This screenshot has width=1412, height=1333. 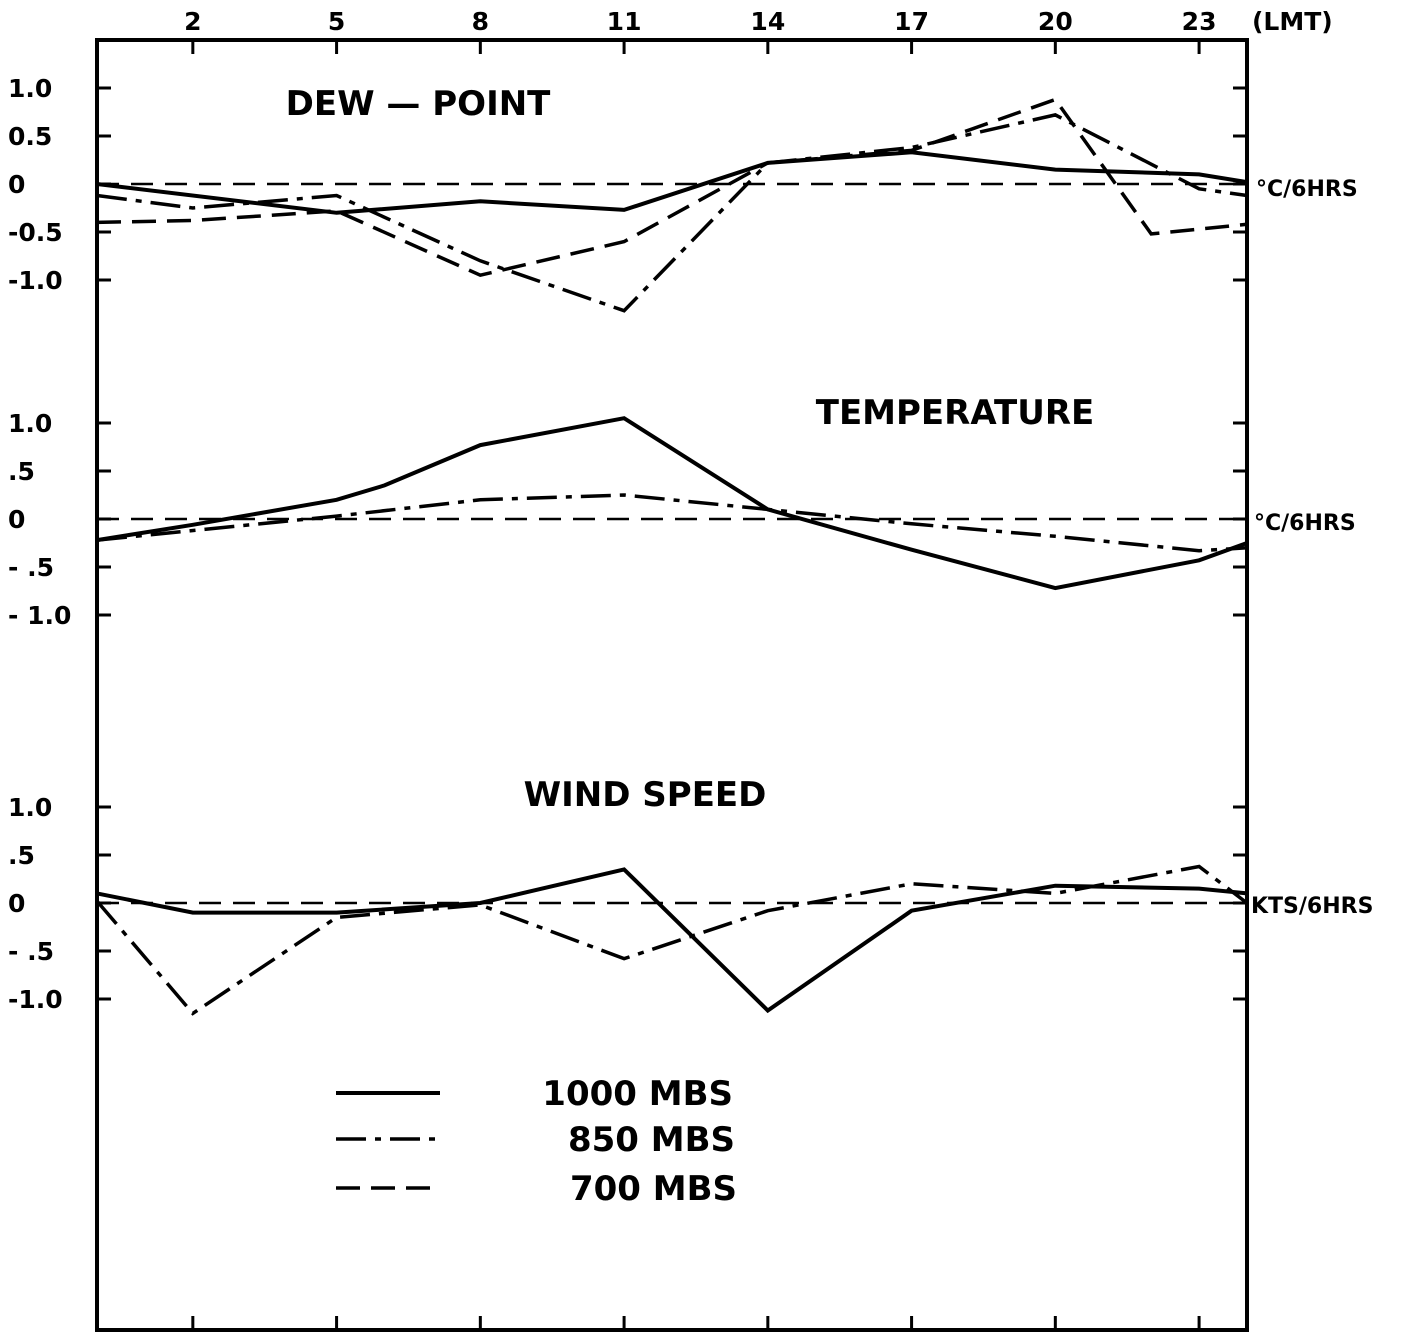 I want to click on x-axis-top: 2 5 8 11 14 17 20 23, so click(x=700, y=30).